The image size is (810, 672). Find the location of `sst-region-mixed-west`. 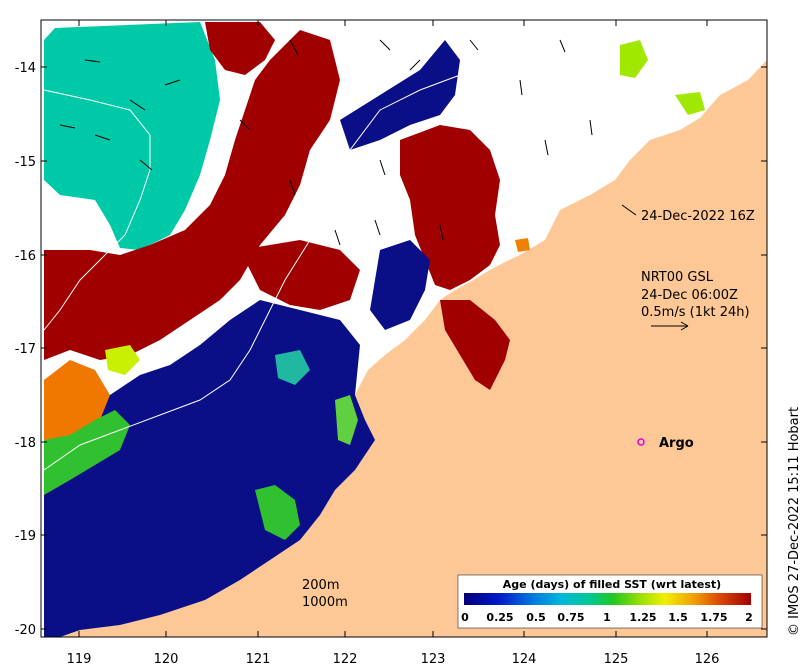

sst-region-mixed-west is located at coordinates (77, 402).